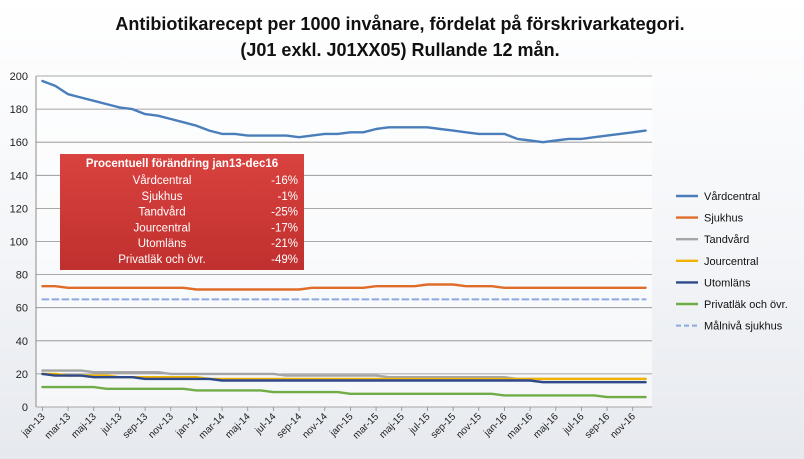 This screenshot has width=804, height=459. I want to click on series-line-jourcentral, so click(344, 376).